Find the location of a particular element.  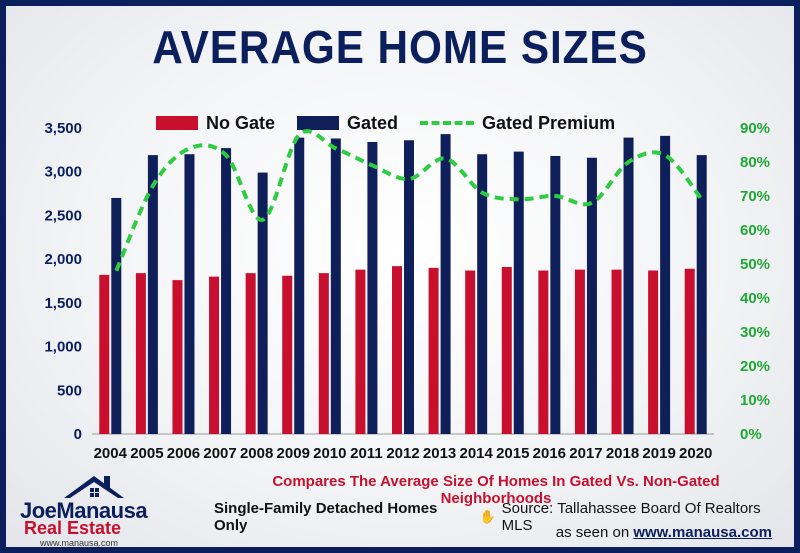

x-tick-label: 2004 is located at coordinates (111, 453).